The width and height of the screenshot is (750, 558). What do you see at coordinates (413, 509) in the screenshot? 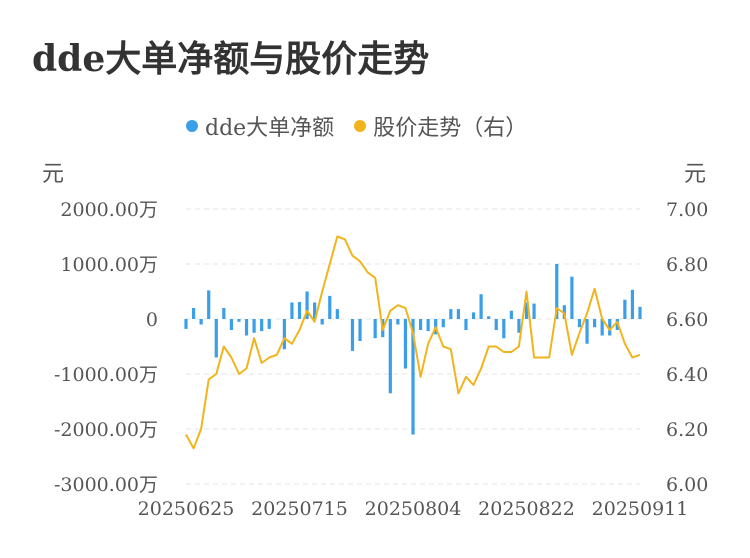
I see `x-tick-label: 20250804` at bounding box center [413, 509].